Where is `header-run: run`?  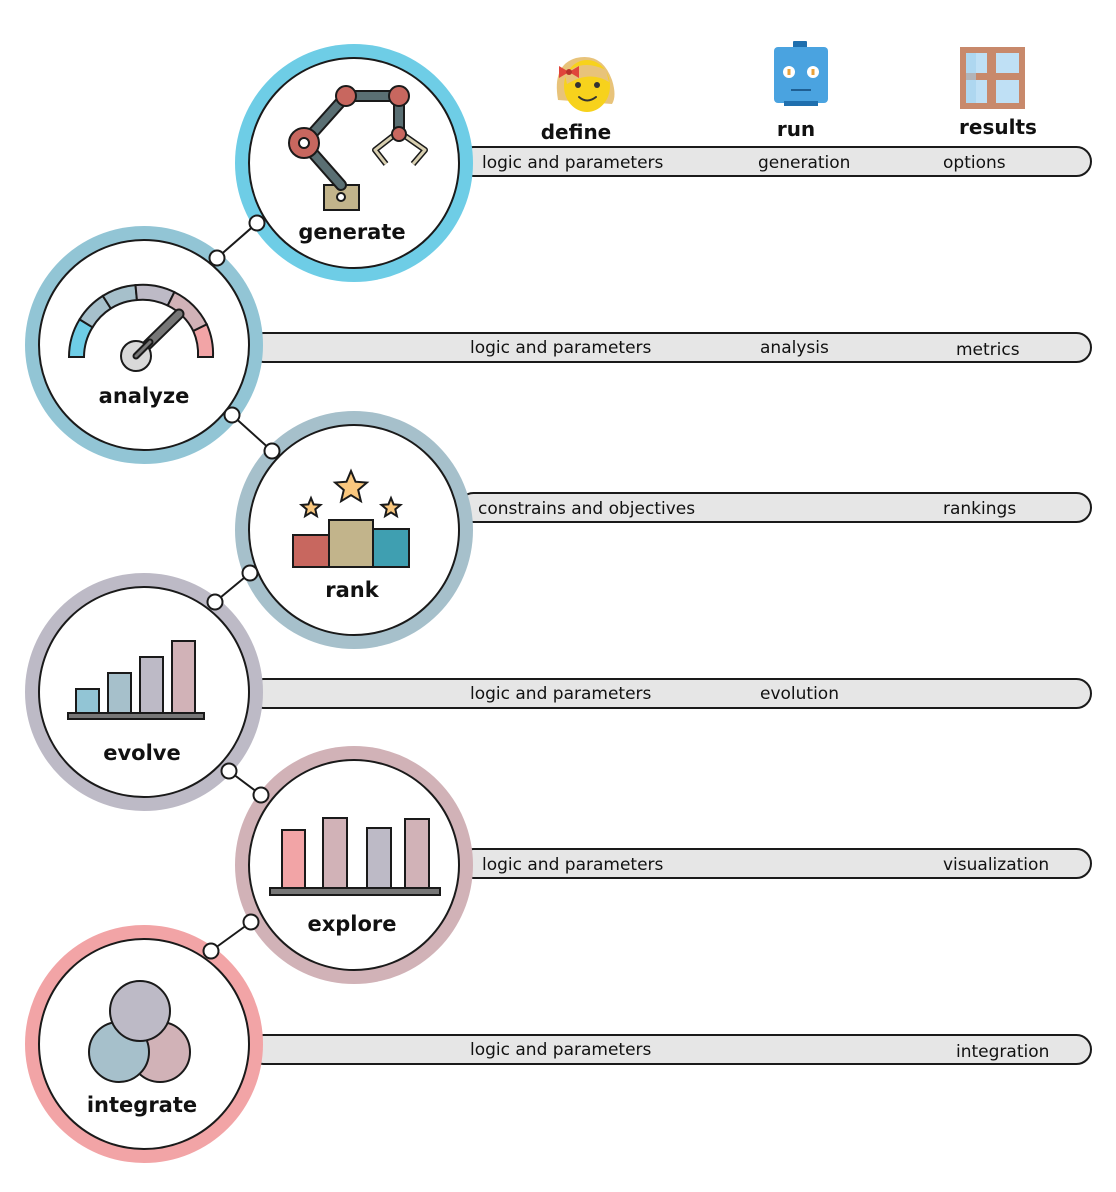
header-run: run is located at coordinates (801, 91).